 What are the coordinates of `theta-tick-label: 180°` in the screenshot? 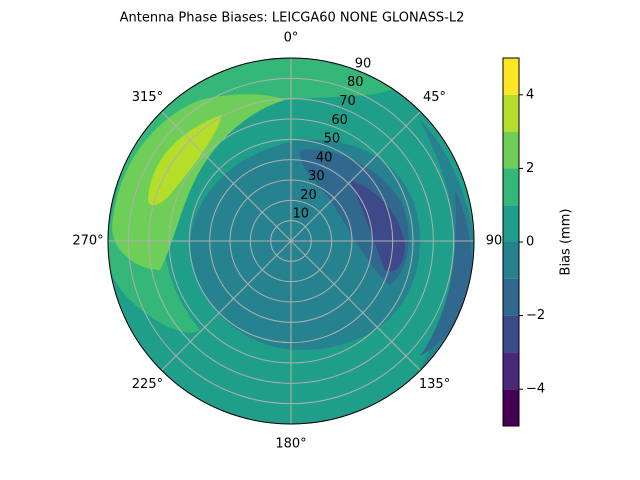 It's located at (290, 444).